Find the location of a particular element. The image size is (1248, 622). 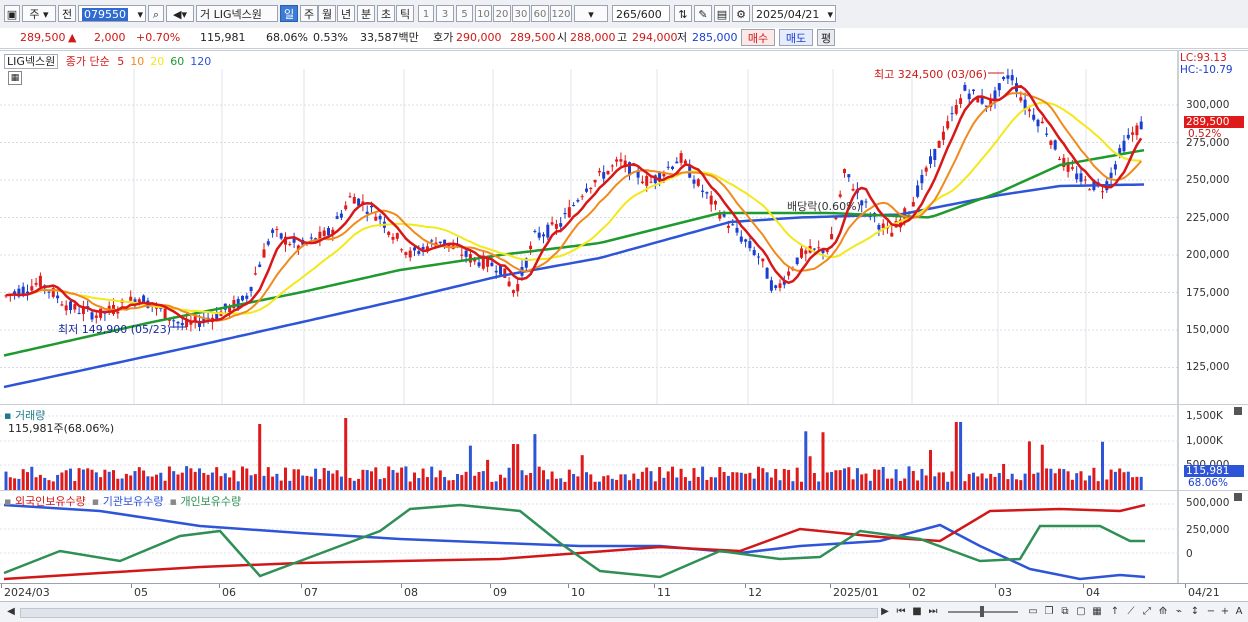

tab-4: 분 is located at coordinates (366, 13).